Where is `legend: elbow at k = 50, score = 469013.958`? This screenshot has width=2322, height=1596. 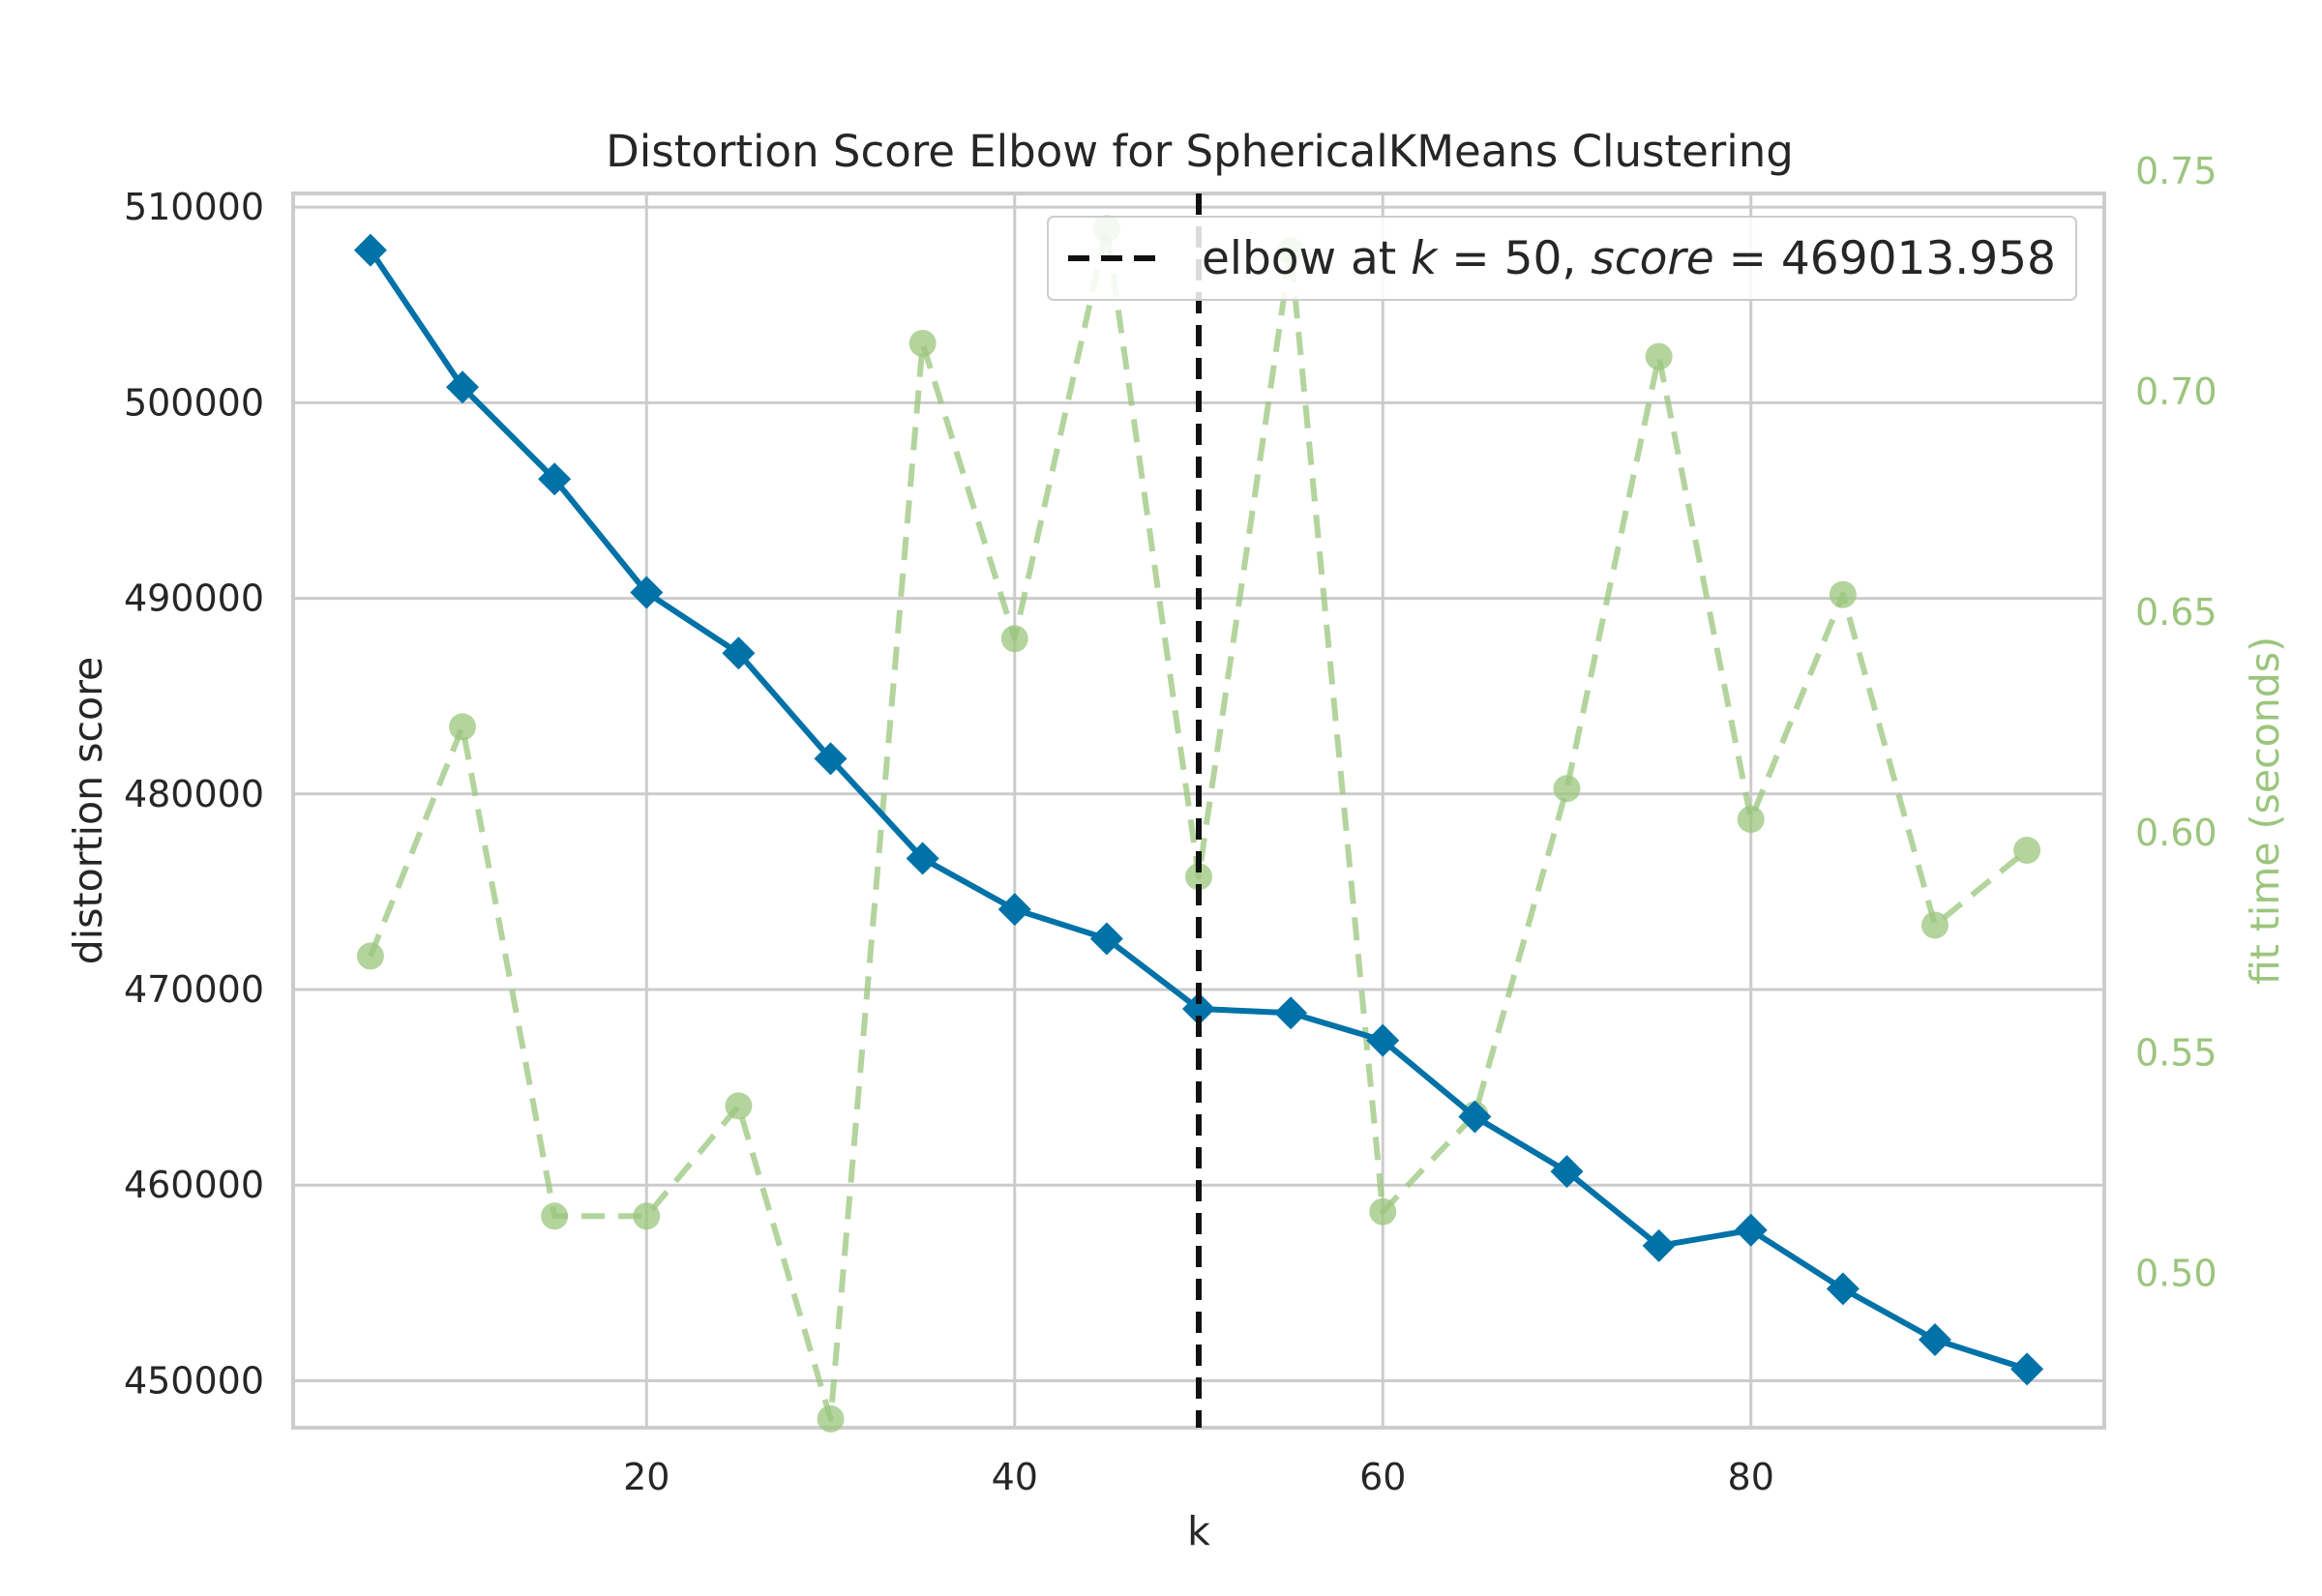
legend: elbow at k = 50, score = 469013.958 is located at coordinates (1562, 258).